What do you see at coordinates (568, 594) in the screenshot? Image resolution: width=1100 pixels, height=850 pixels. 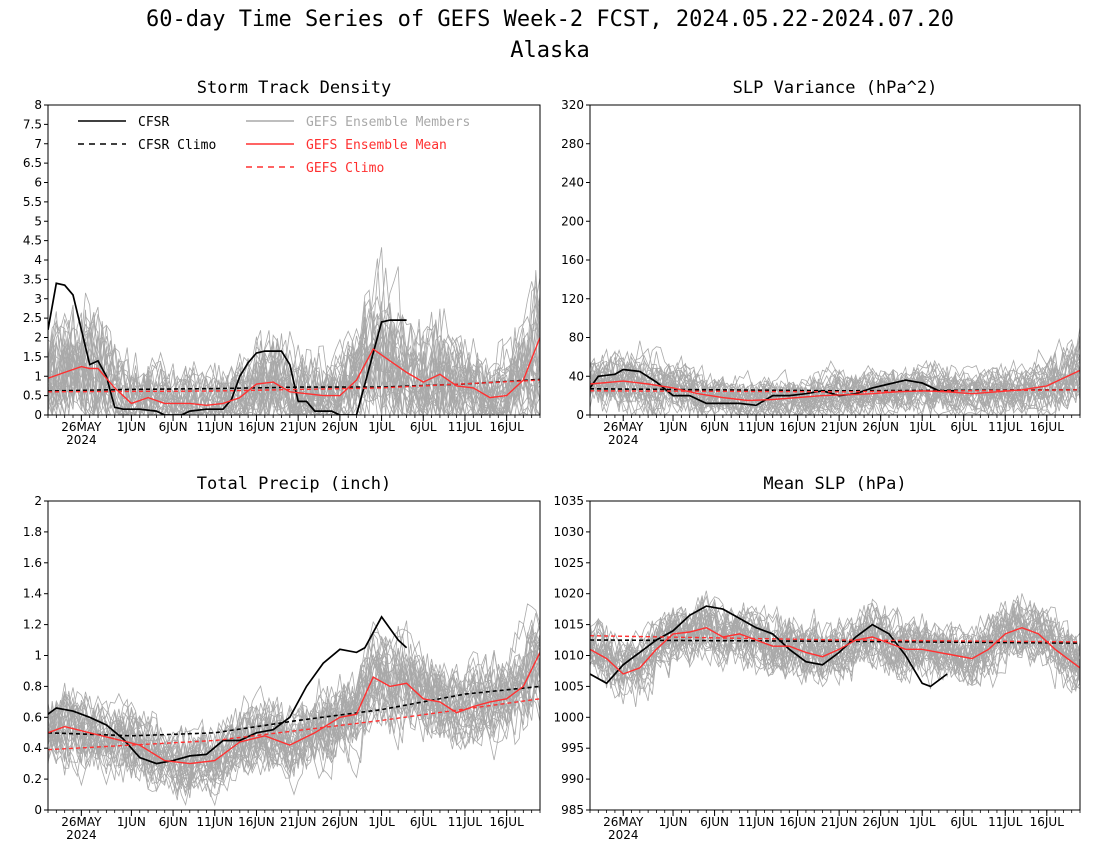 I see `y-tick-label: 1020` at bounding box center [568, 594].